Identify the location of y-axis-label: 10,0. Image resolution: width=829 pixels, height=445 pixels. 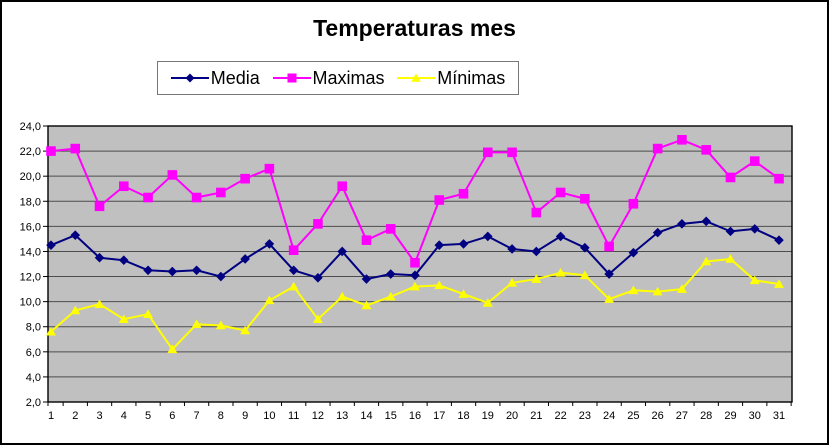
(30, 303).